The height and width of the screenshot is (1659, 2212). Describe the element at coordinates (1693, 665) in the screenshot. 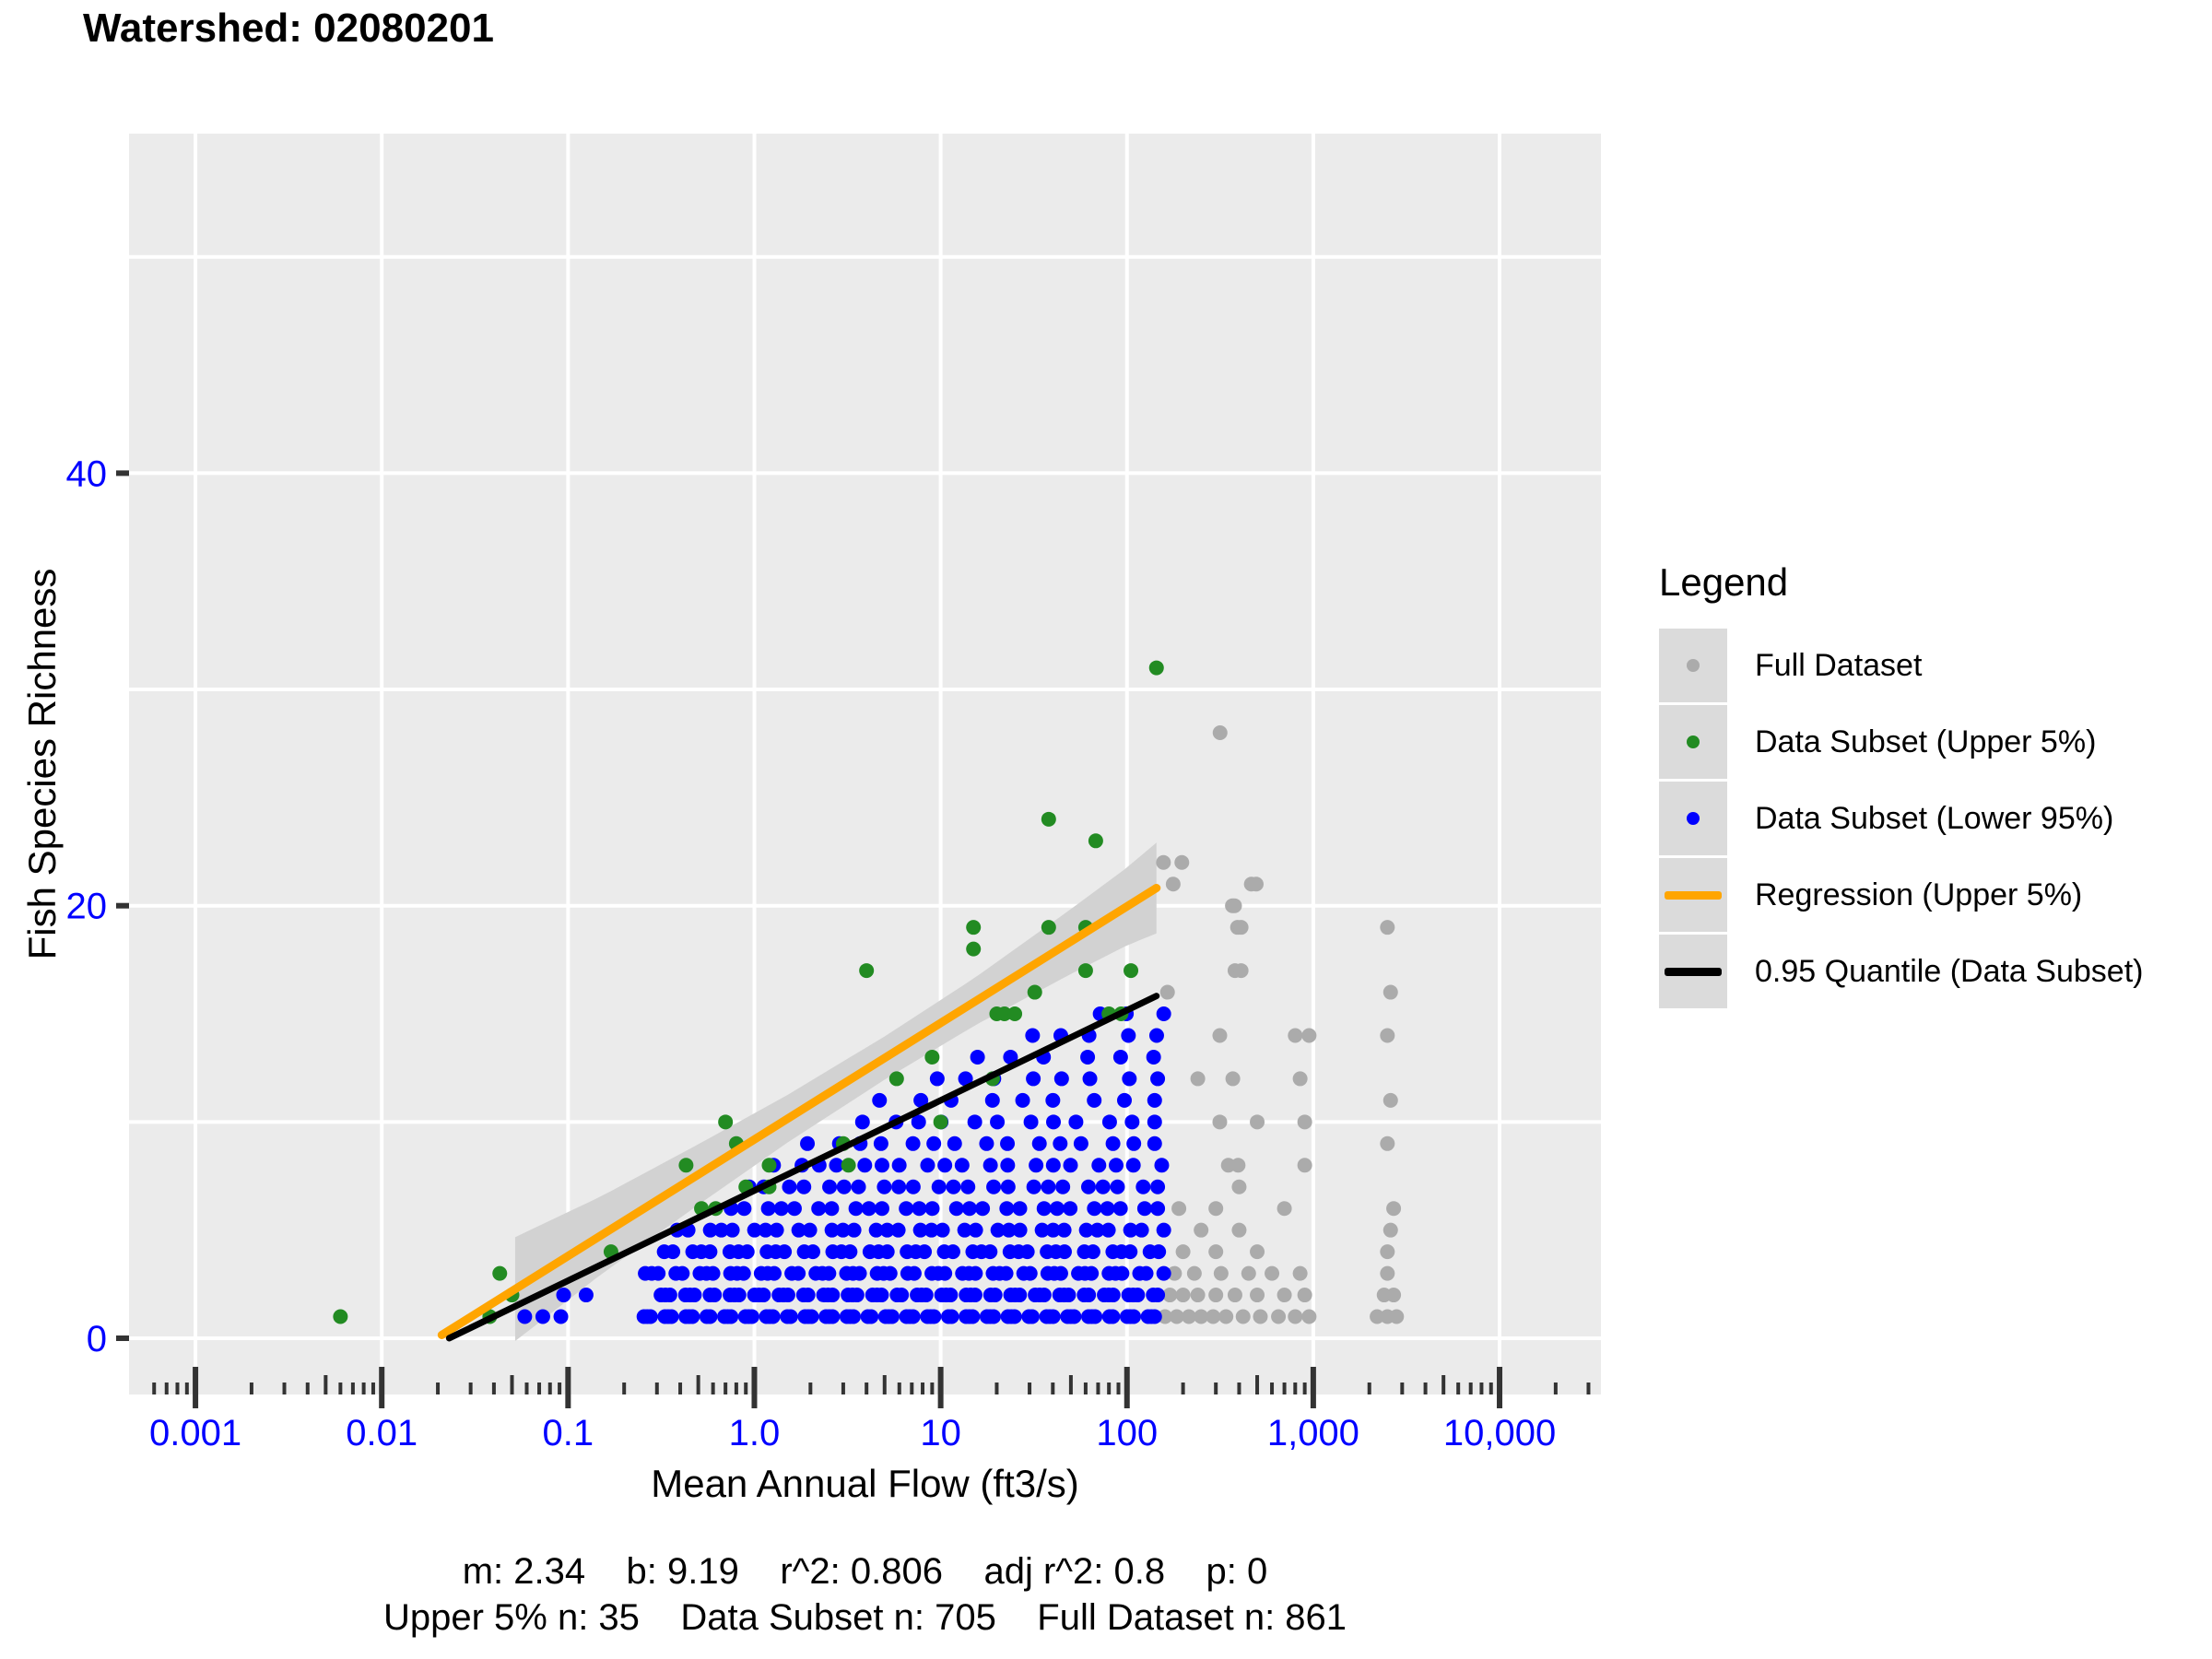

I see `legend-key-box` at that location.